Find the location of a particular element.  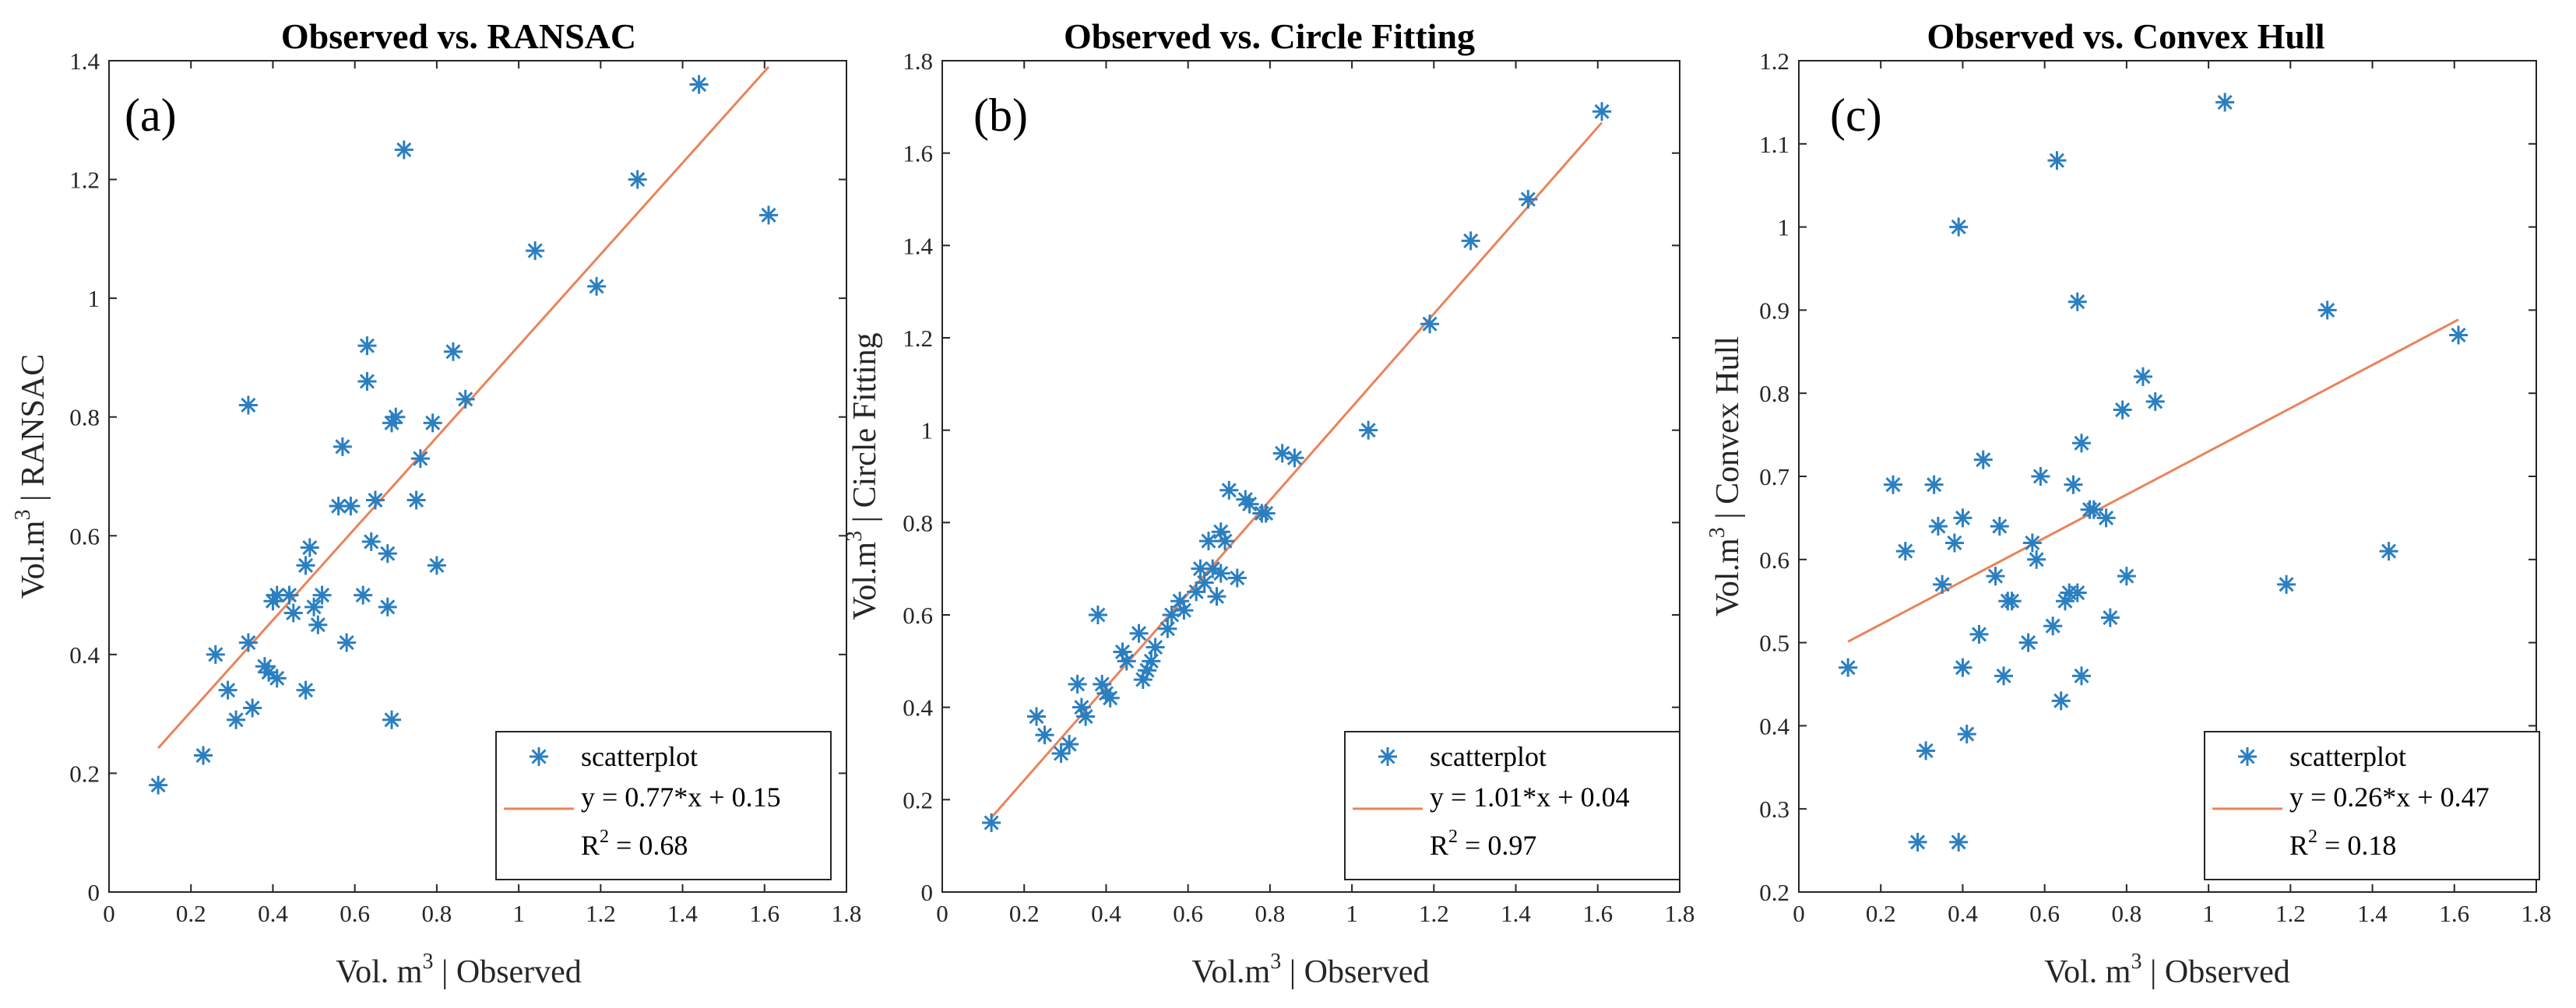

panel-b-legend-equation: y = 1.01*x + 0.04 is located at coordinates (1530, 797).